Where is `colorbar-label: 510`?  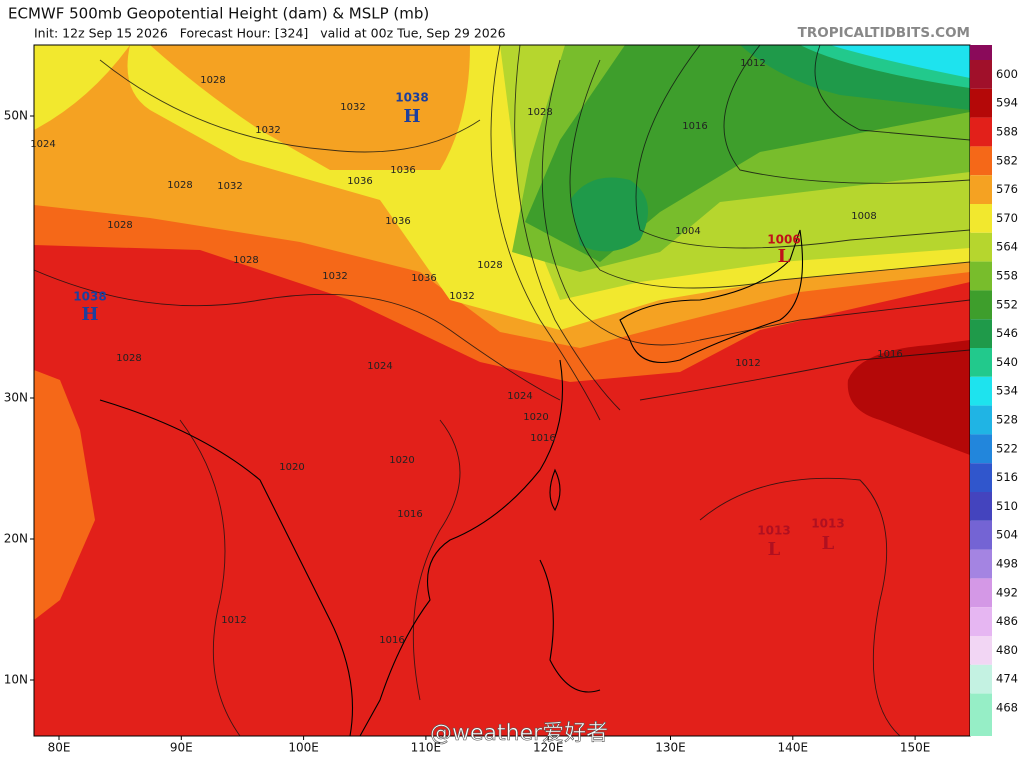 colorbar-label: 510 is located at coordinates (1007, 506).